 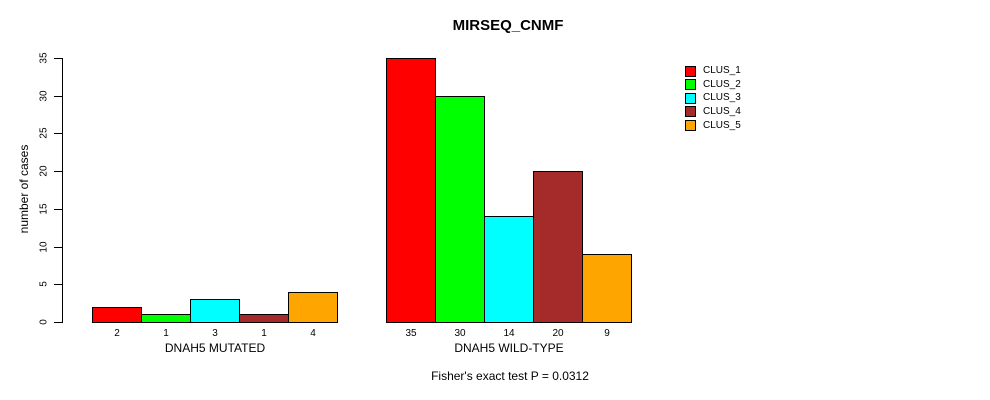 I want to click on chart-title: MIRSEQ_CNMF, so click(x=508, y=25).